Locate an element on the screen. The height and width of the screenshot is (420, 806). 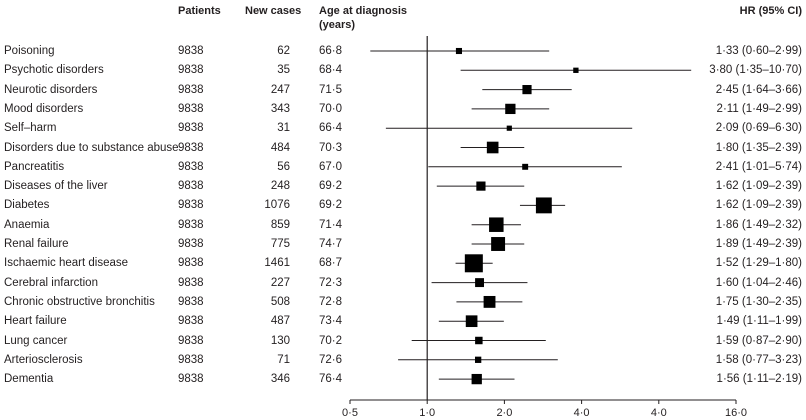
row-label: Chronic obstructive bronchitis is located at coordinates (79, 301).